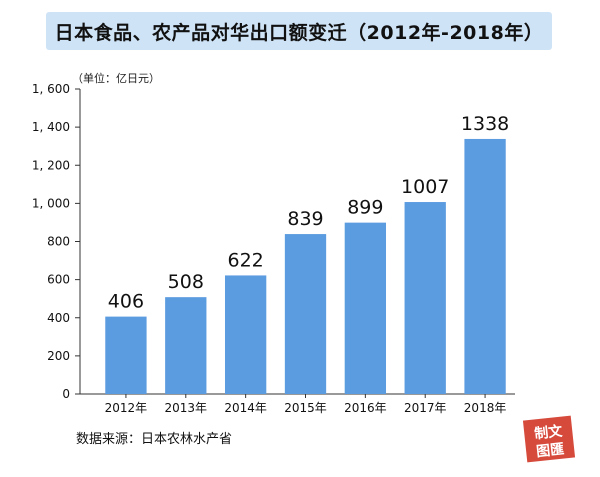  I want to click on y-tick-label: 1, 600, so click(51, 89).